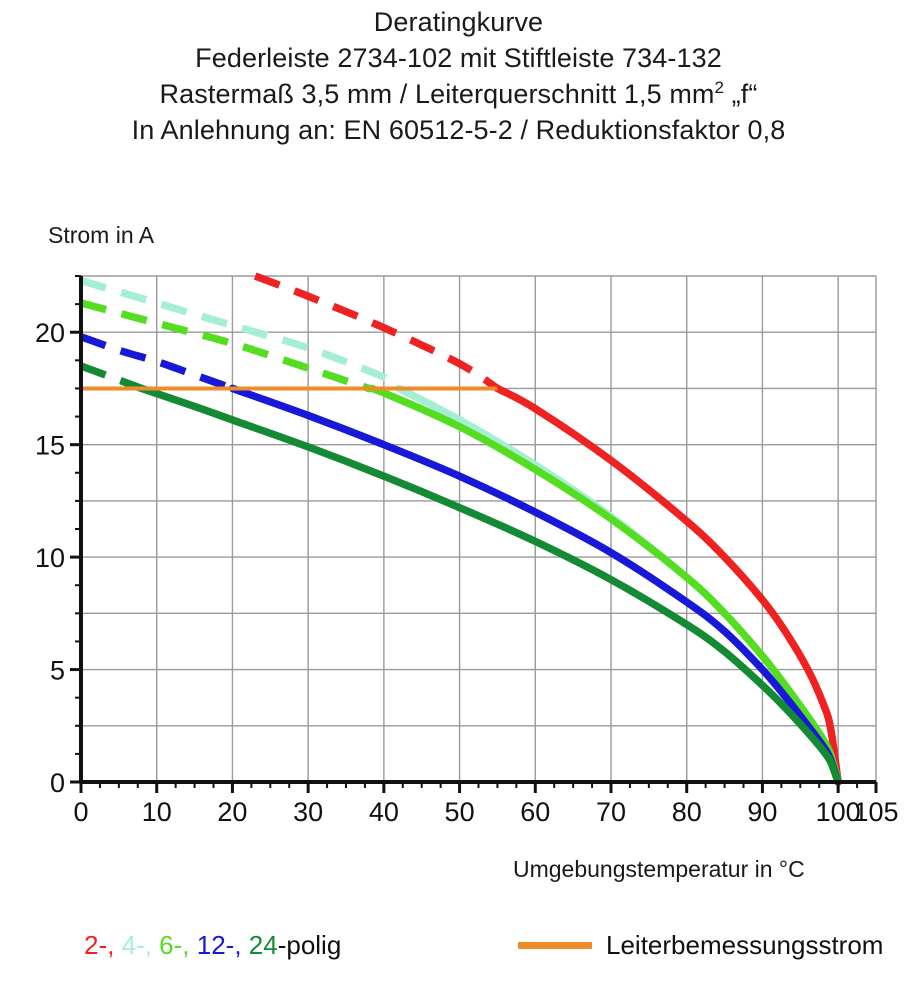 This screenshot has width=917, height=1000. Describe the element at coordinates (50, 333) in the screenshot. I see `y-tick-label: 20` at that location.